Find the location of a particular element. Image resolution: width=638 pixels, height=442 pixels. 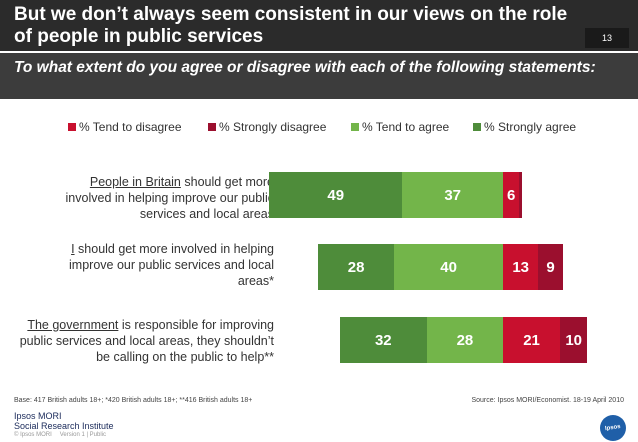

copyright-line: © Ipsos MORI Version 1 | Public is located at coordinates (64, 435).